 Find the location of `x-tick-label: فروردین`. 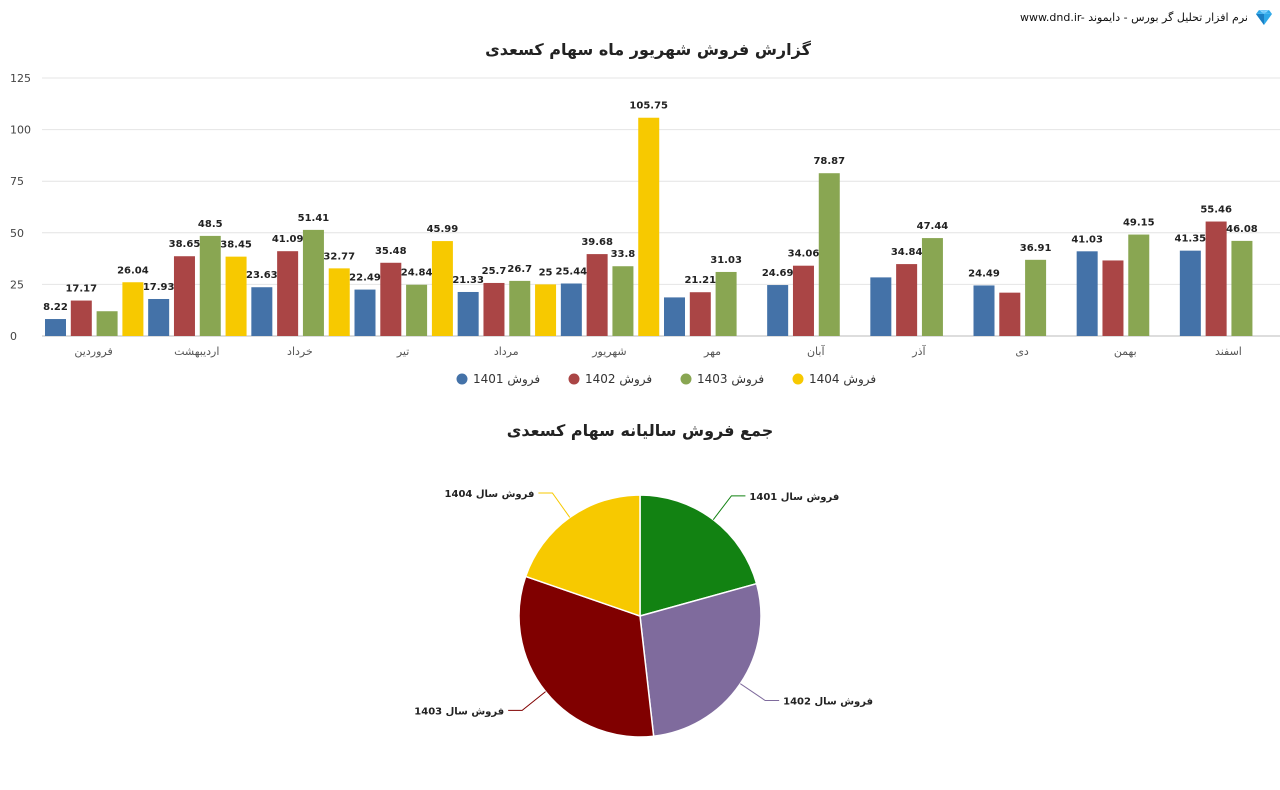

x-tick-label: فروردین is located at coordinates (93, 351).